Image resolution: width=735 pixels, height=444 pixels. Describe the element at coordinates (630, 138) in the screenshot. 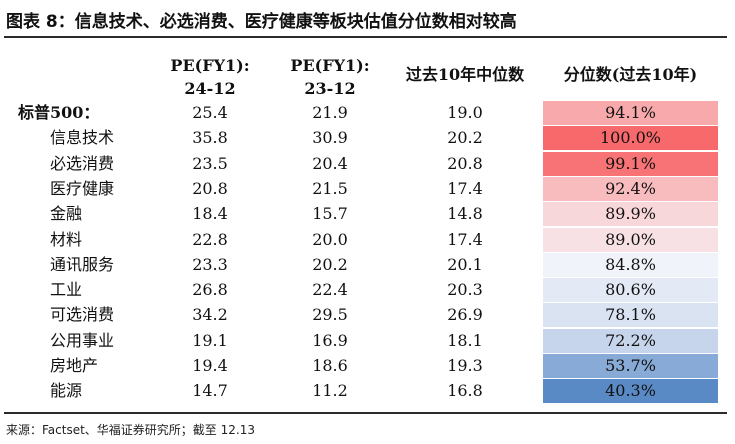

I see `percentile-cell: 100.0%` at that location.